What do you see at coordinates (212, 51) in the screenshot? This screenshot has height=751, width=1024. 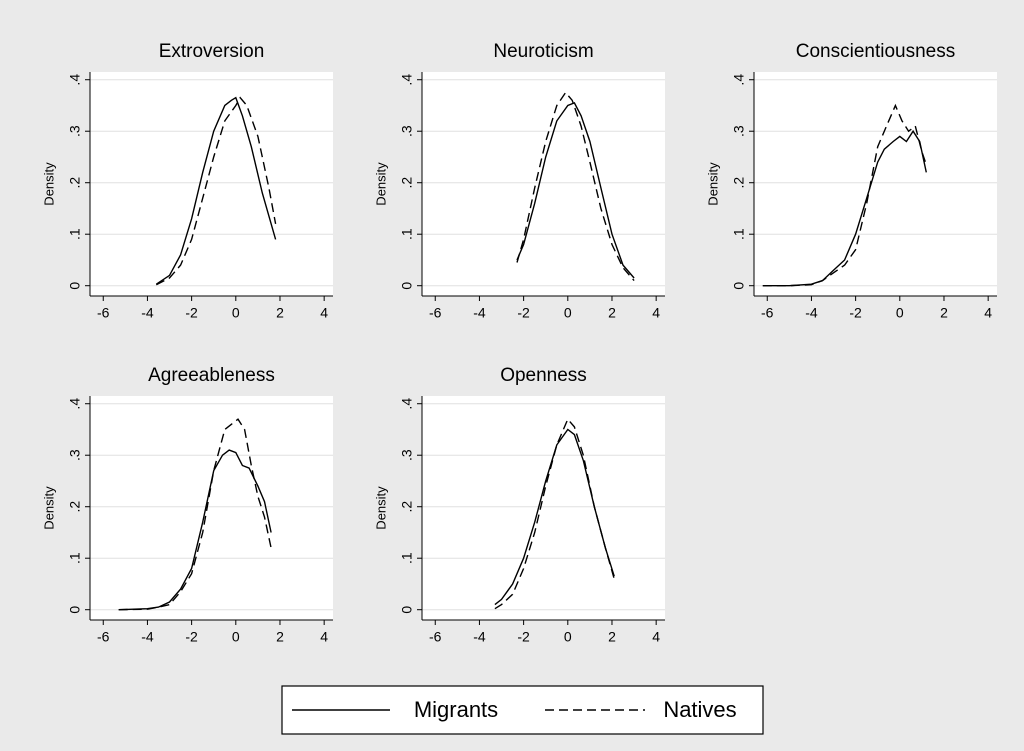 I see `panel-title: Extroversion` at bounding box center [212, 51].